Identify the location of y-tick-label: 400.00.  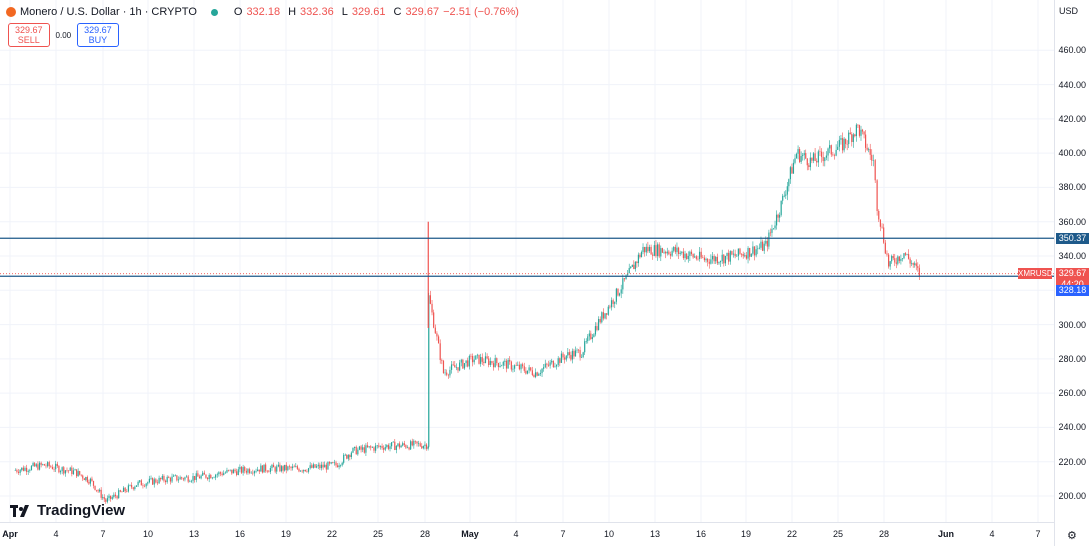
(1072, 153).